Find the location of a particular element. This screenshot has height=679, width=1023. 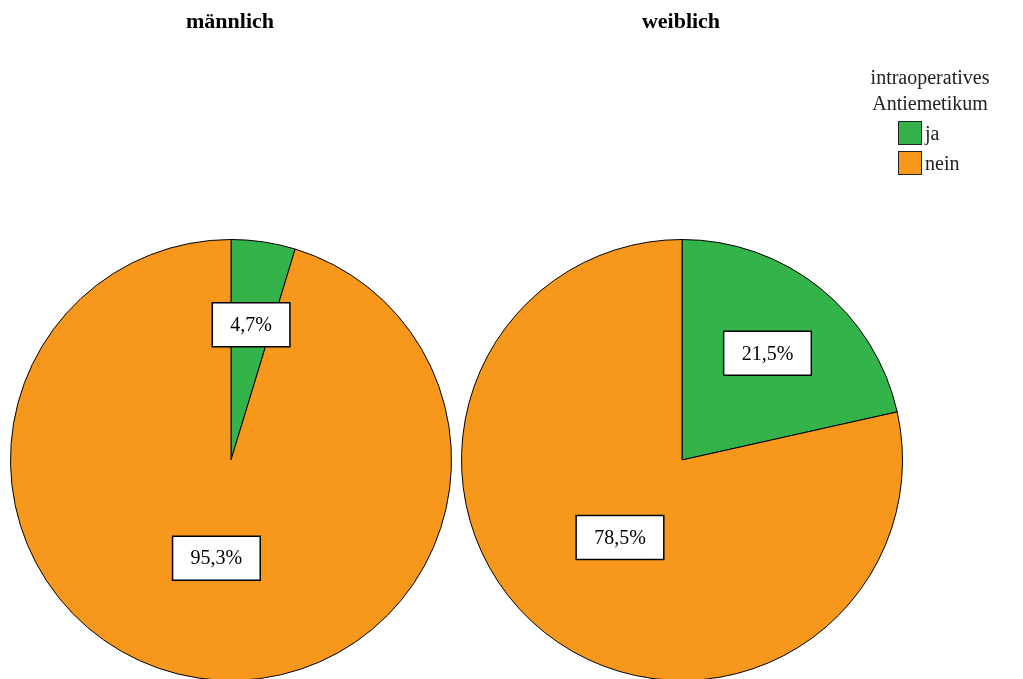

data-label: 21,5% is located at coordinates (767, 352).